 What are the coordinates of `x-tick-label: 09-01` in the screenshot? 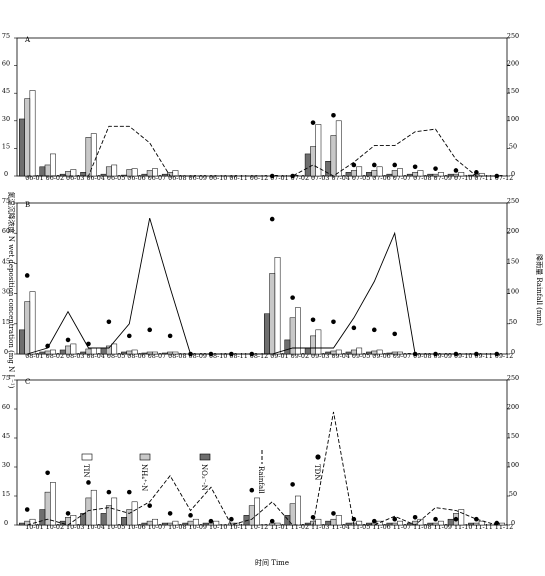 It's located at (279, 356).